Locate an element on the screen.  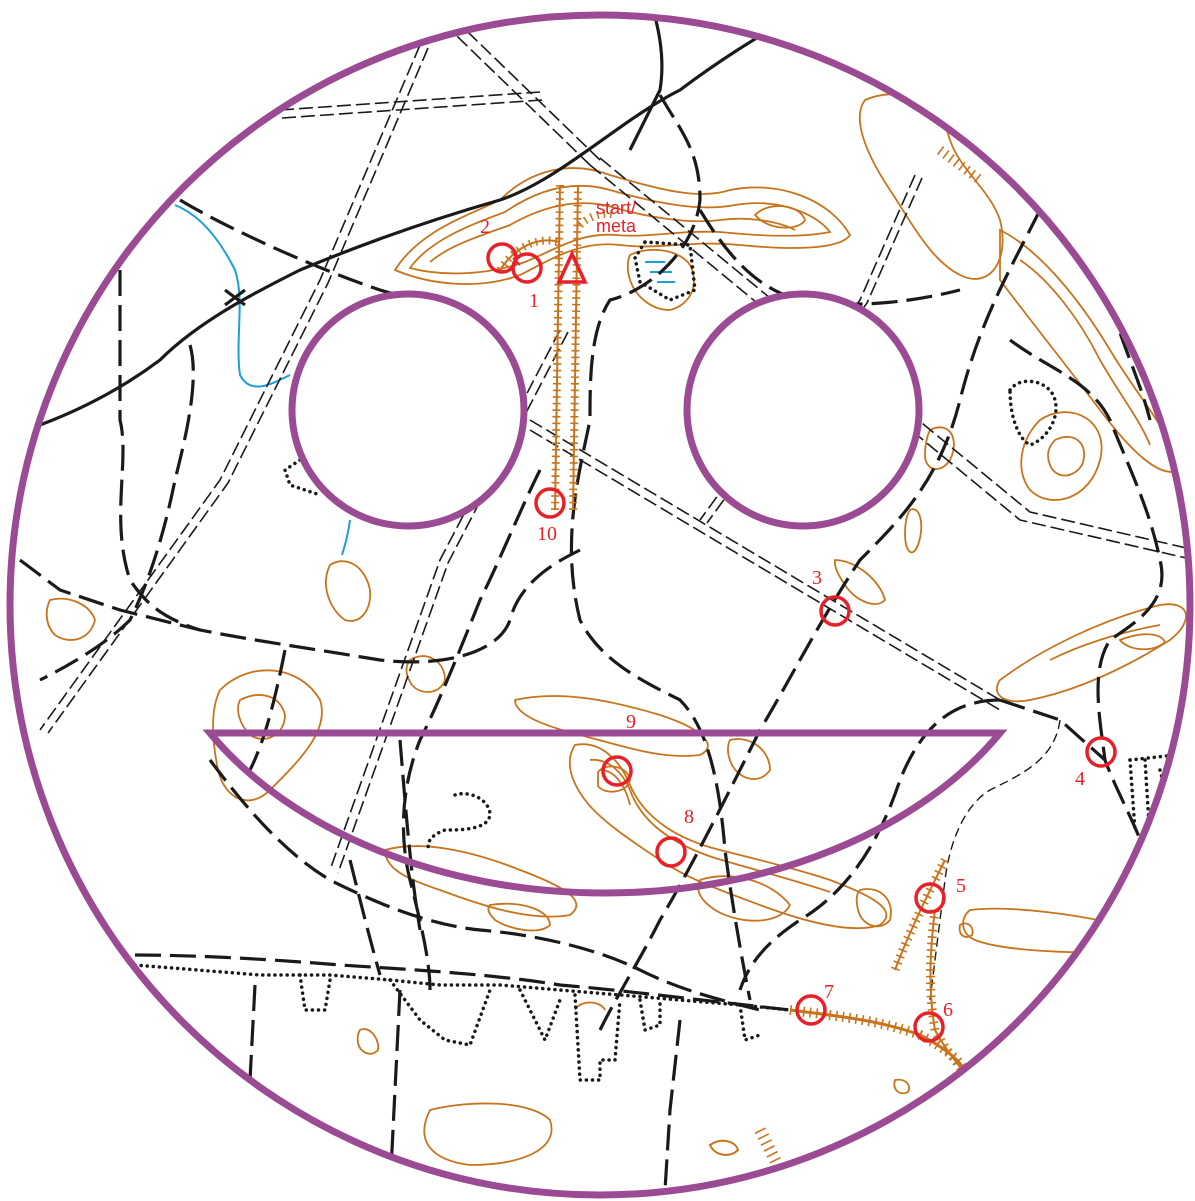
control-number-2: 2 is located at coordinates (485, 227).